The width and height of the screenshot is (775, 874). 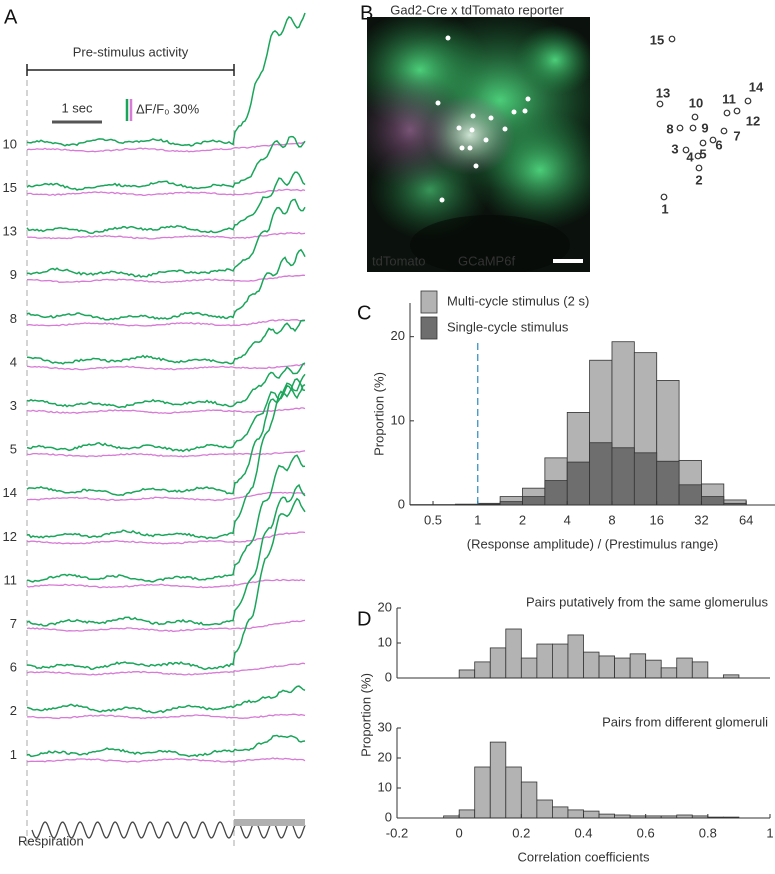 I want to click on panel-label: D, so click(x=364, y=619).